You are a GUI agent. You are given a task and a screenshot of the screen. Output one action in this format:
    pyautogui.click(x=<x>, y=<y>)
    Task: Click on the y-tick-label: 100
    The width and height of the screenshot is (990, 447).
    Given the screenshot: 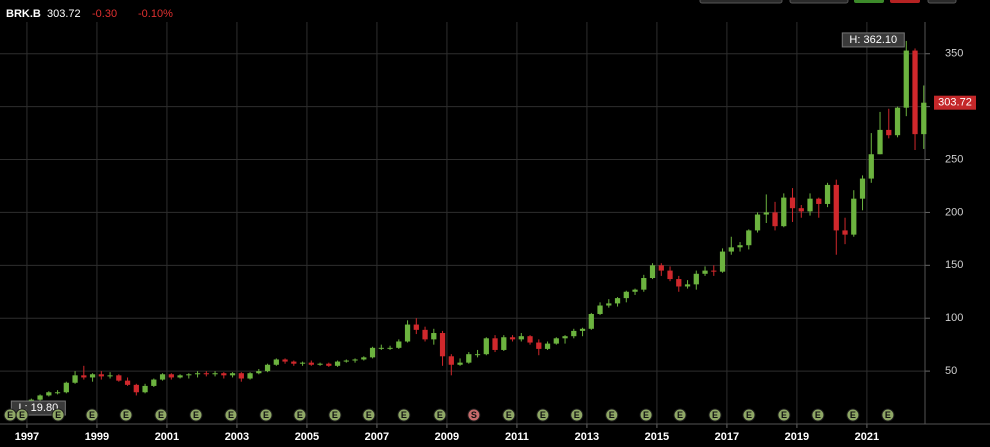 What is the action you would take?
    pyautogui.click(x=954, y=318)
    